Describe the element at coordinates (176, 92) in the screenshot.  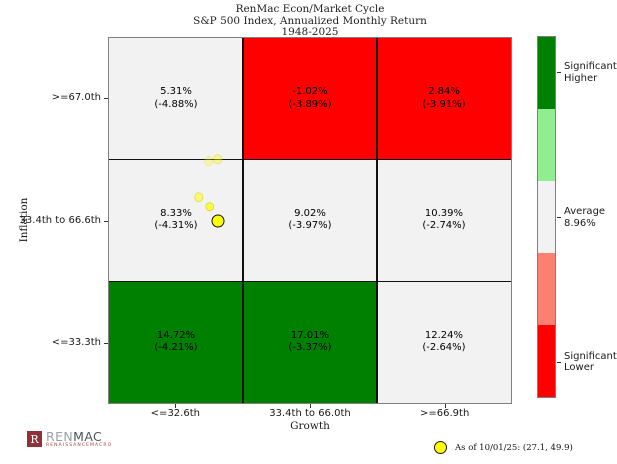
I see `cell-return-value: 5.31%` at that location.